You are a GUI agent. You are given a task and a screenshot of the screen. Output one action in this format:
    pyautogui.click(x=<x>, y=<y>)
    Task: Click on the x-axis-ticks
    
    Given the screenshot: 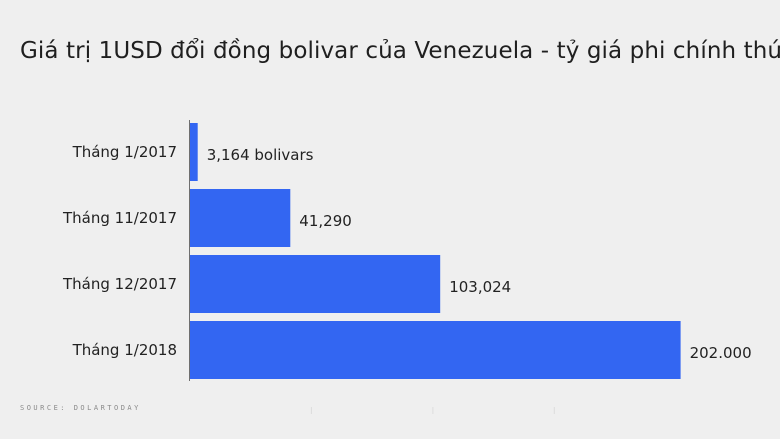 What is the action you would take?
    pyautogui.click(x=432, y=410)
    